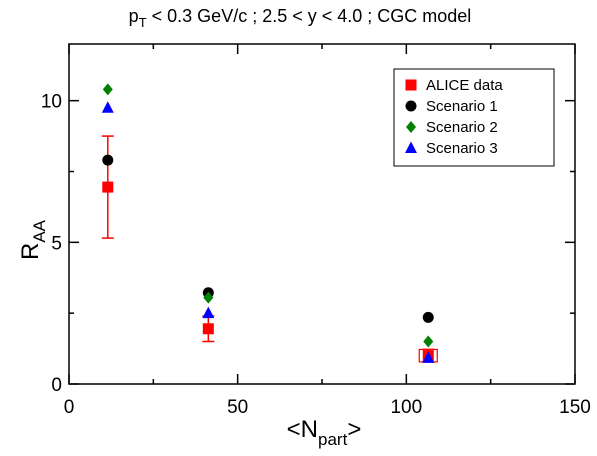 The image size is (597, 456). What do you see at coordinates (462, 106) in the screenshot?
I see `legend-label: Scenario 1` at bounding box center [462, 106].